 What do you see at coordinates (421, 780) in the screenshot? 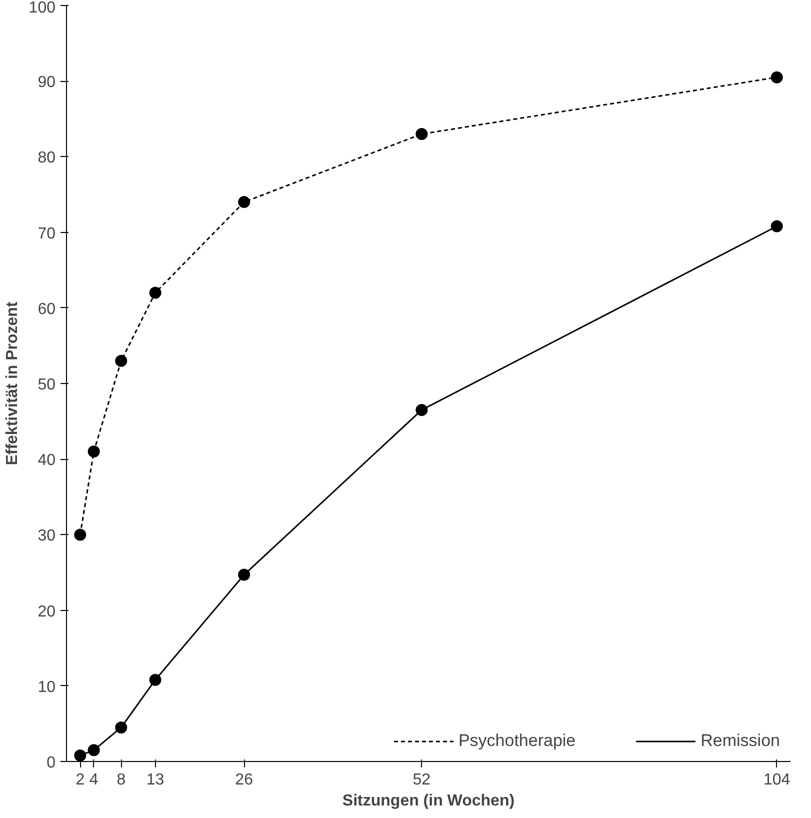
I see `x-tick-label: 52` at bounding box center [421, 780].